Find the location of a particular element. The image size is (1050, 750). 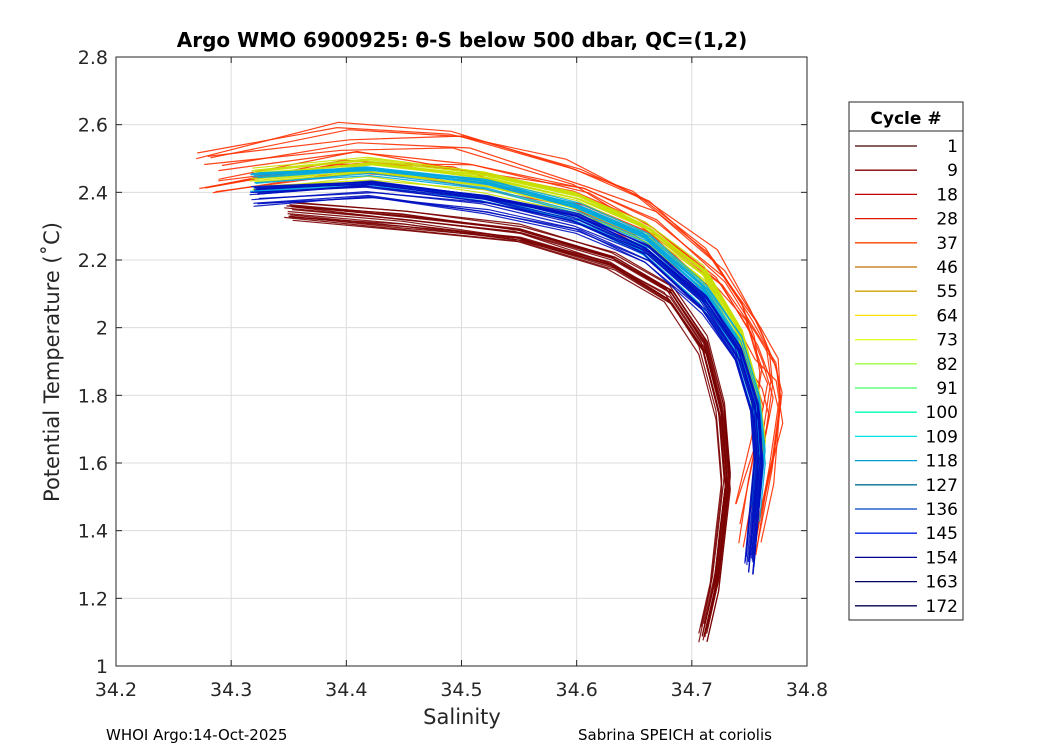

legend-label: 28 is located at coordinates (947, 220).